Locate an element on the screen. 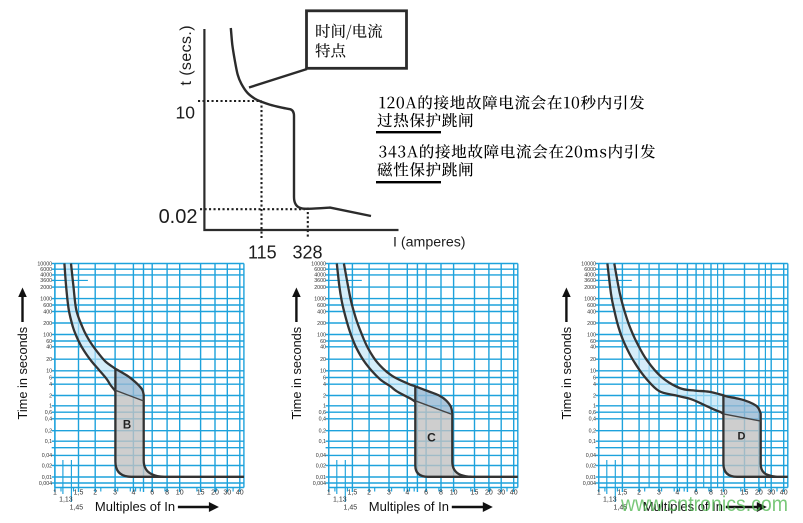  svg-text: Time in seconds is located at coordinates (296, 373).